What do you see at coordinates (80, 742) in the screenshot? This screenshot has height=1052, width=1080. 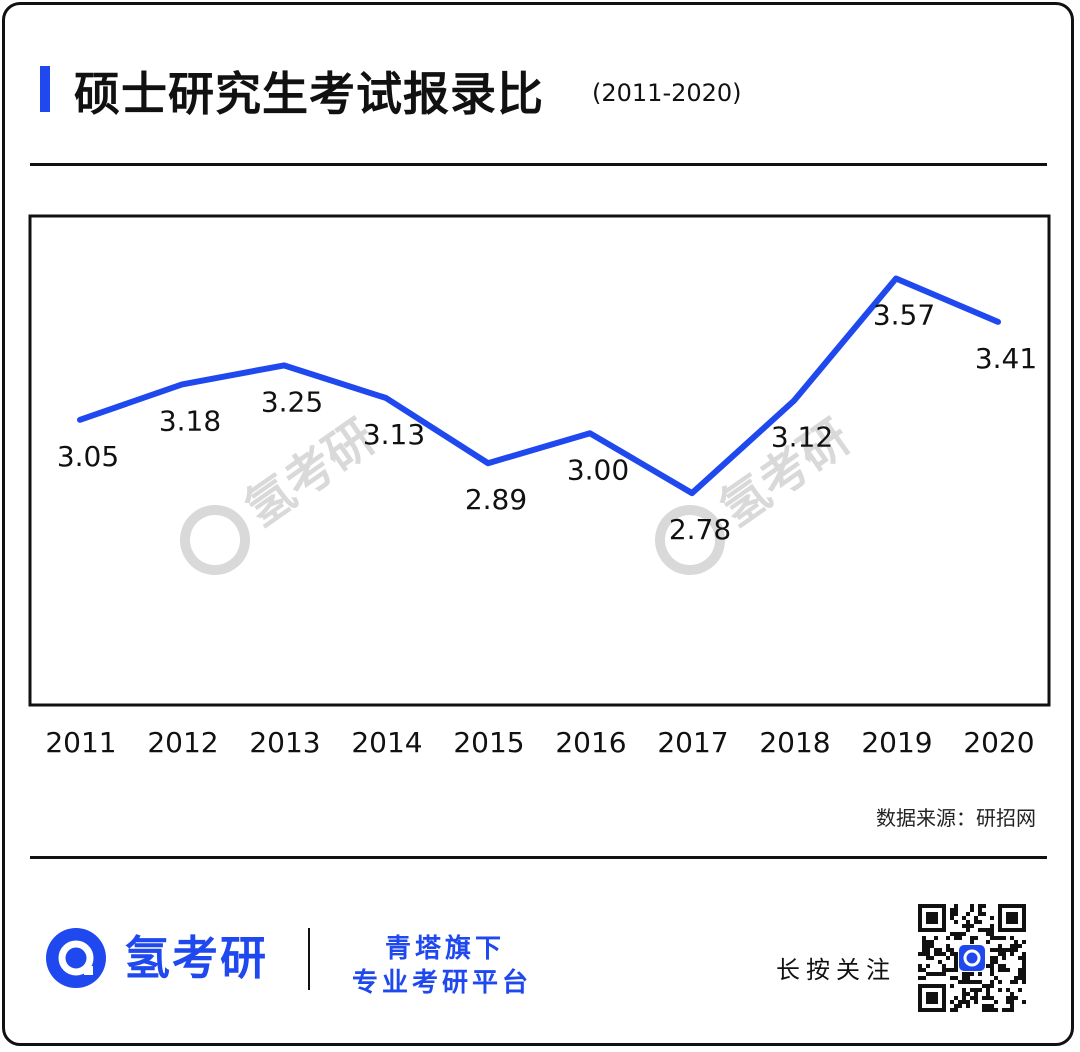 I see `x-tick-label-2011: 2011` at bounding box center [80, 742].